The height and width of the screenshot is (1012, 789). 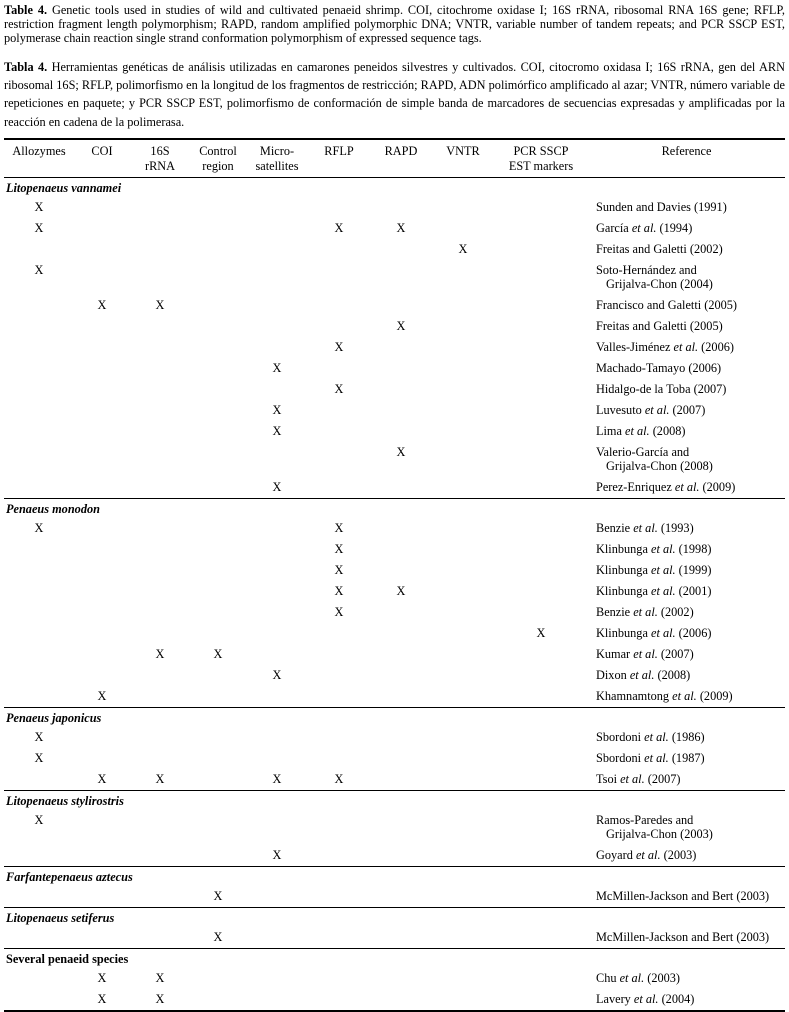 What do you see at coordinates (638, 779) in the screenshot?
I see `reference-cell: Tsoi et al. (2007)` at bounding box center [638, 779].